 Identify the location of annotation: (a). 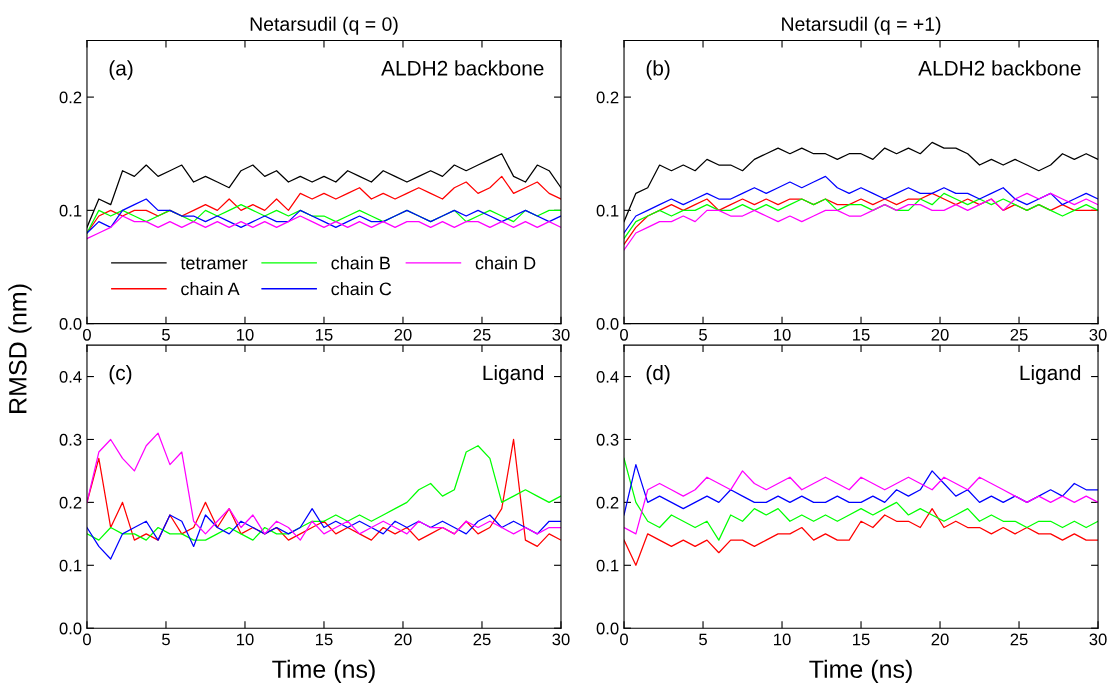
(121, 70).